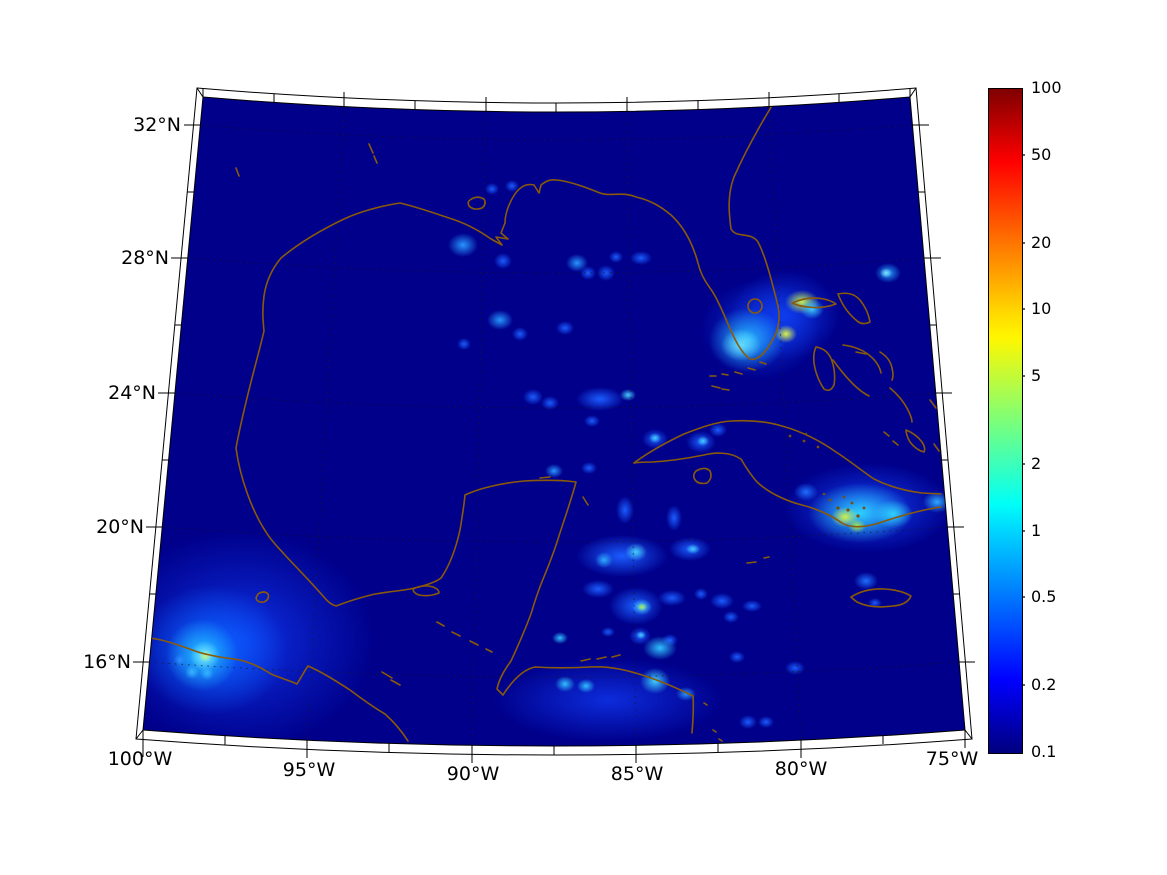 Image resolution: width=1167 pixels, height=875 pixels. I want to click on colorbar-tick-02: 0.2, so click(1044, 684).